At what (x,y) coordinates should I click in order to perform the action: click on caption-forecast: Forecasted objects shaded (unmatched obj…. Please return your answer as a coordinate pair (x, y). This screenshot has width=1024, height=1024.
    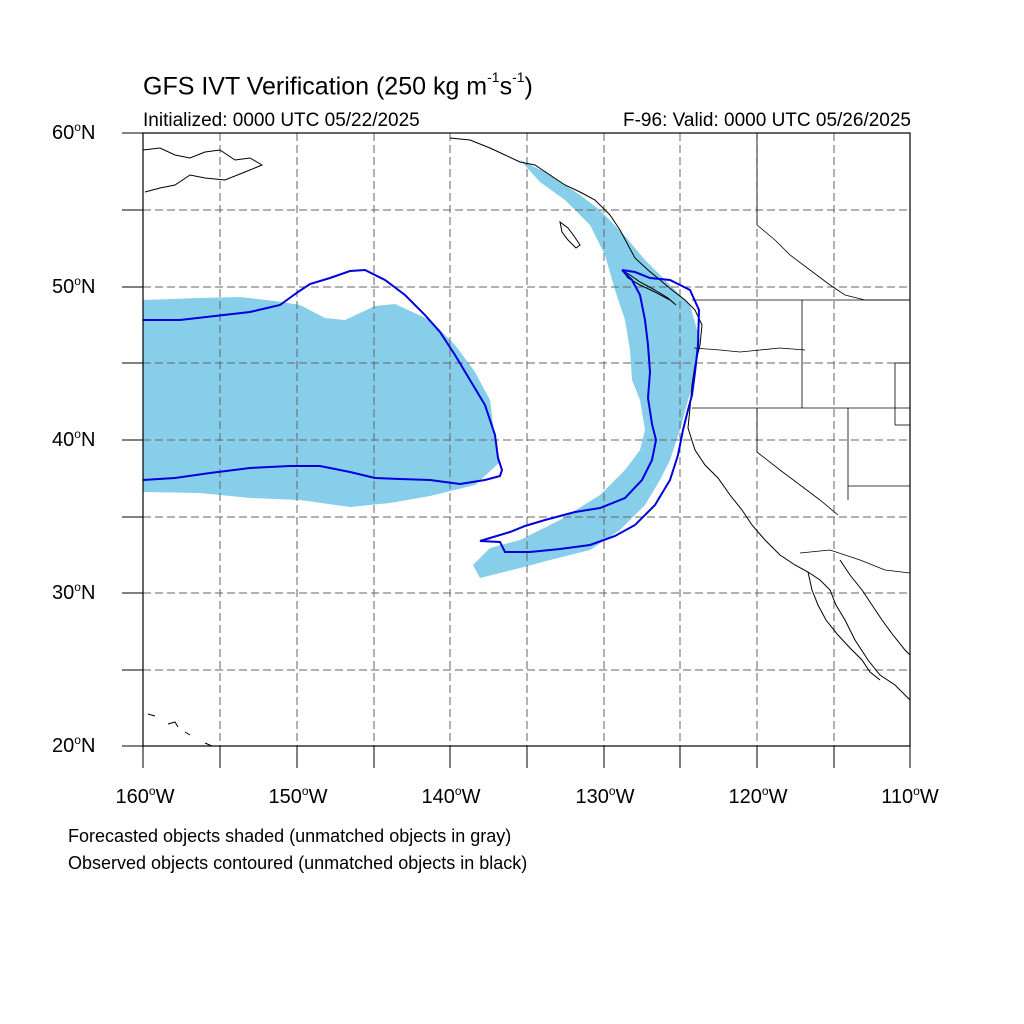
    Looking at the image, I should click on (290, 836).